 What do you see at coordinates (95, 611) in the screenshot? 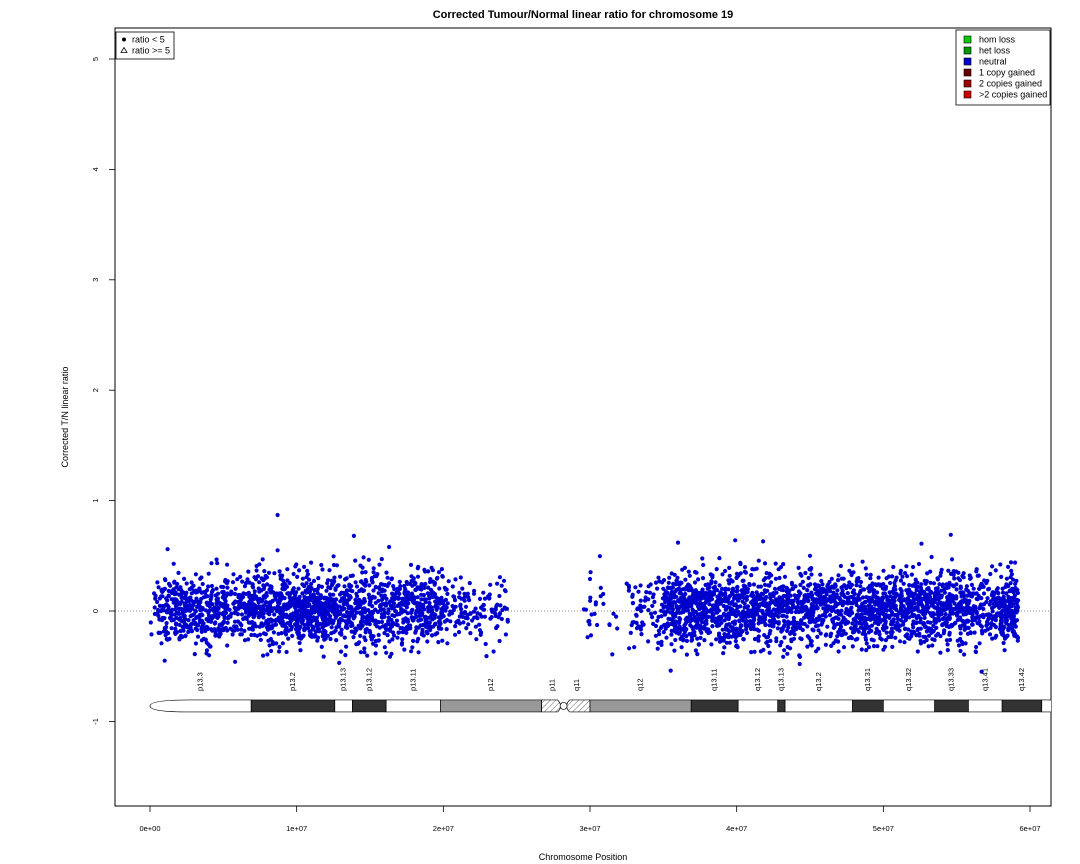
I see `y-tick-label: 0` at bounding box center [95, 611].